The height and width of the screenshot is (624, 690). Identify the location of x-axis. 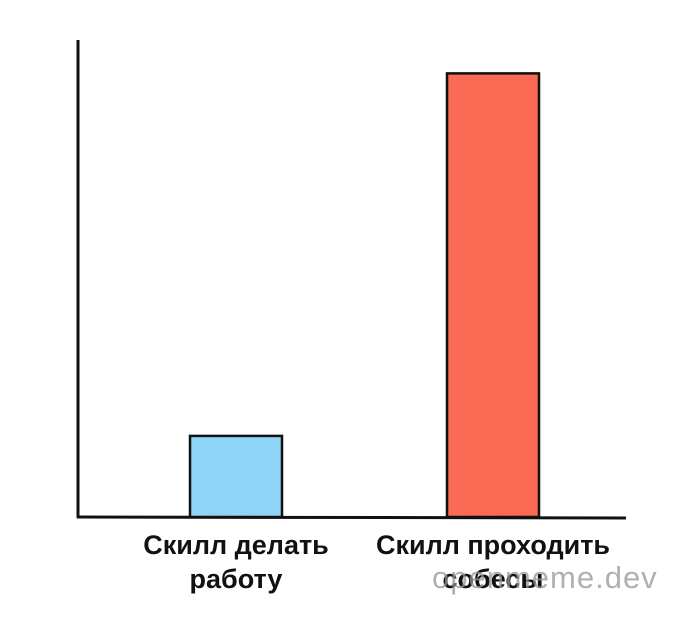
(351, 517).